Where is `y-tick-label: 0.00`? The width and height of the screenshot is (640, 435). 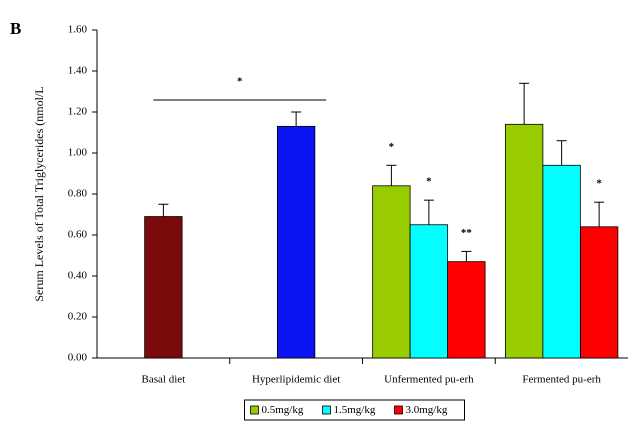
y-tick-label: 0.00 is located at coordinates (78, 358).